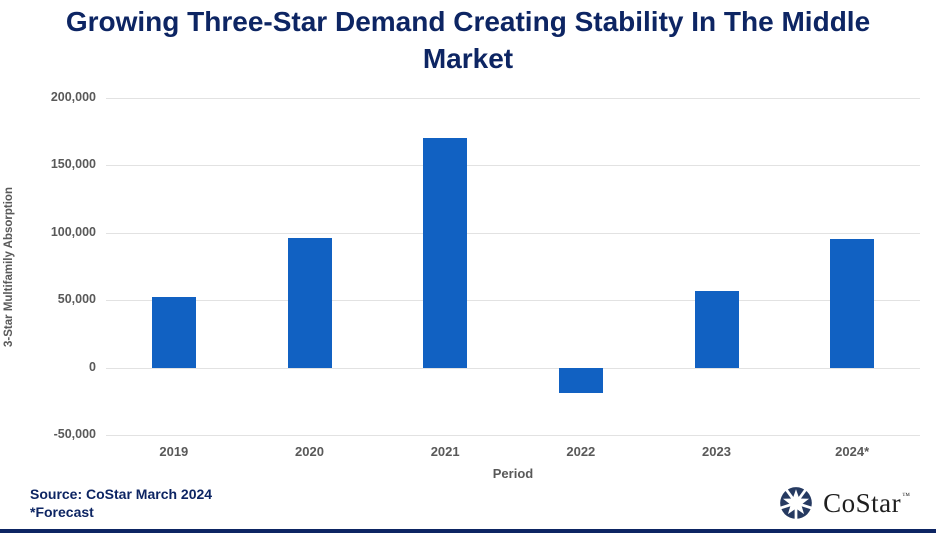  Describe the element at coordinates (716, 451) in the screenshot. I see `x-tick-label: 2023` at that location.